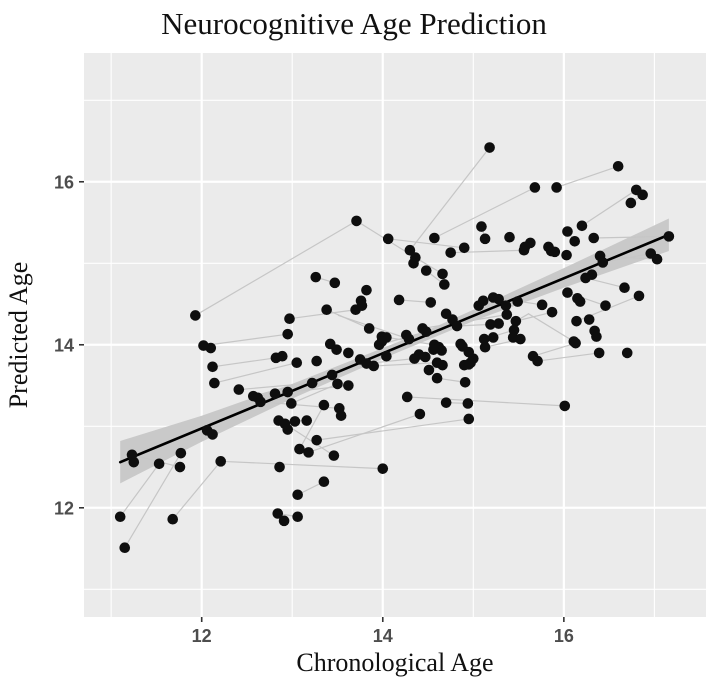  What do you see at coordinates (394, 662) in the screenshot?
I see `x-axis-title: Chronological Age` at bounding box center [394, 662].